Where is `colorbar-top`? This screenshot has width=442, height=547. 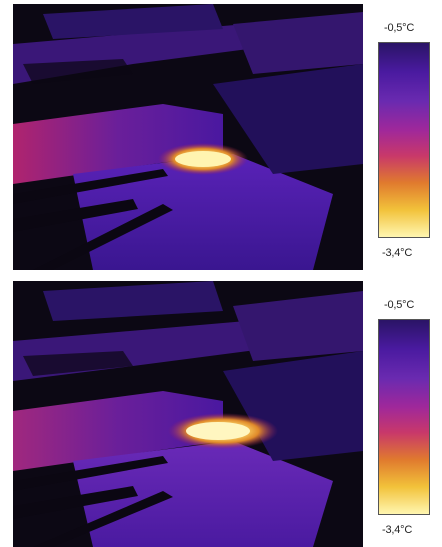
colorbar-top is located at coordinates (404, 140).